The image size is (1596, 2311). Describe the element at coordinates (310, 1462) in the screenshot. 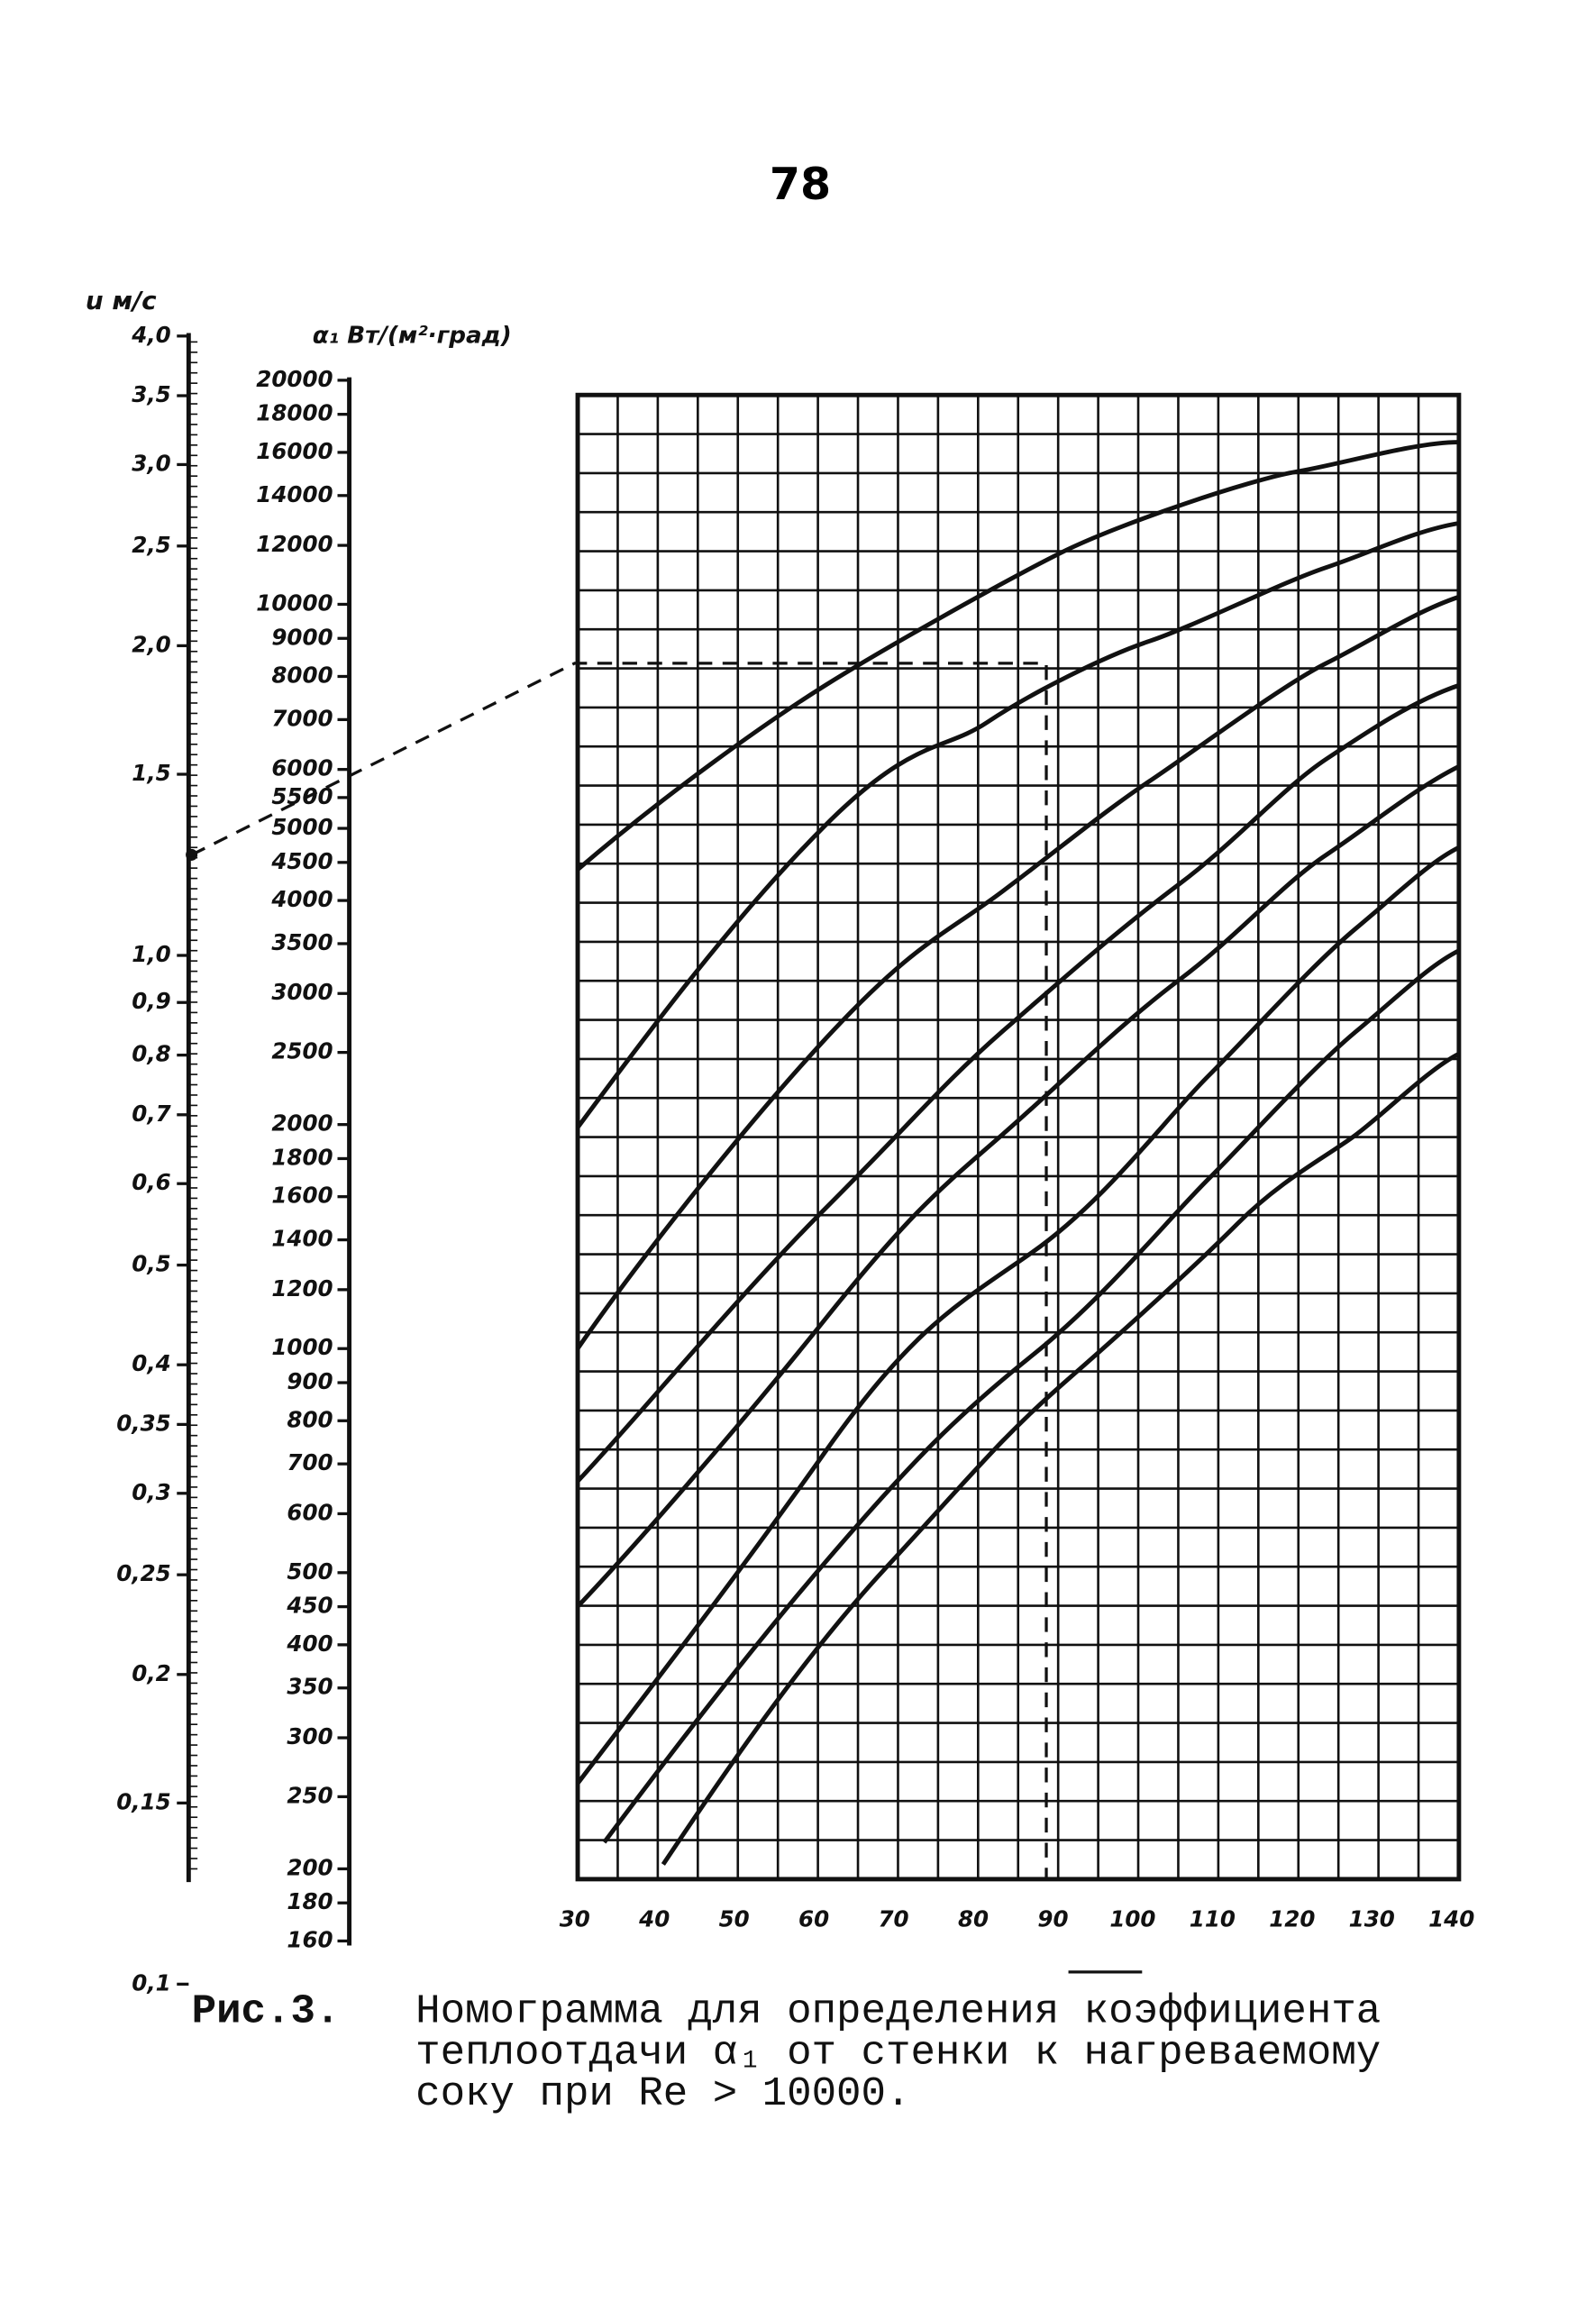

I see `alpha-tick-label: 700` at that location.